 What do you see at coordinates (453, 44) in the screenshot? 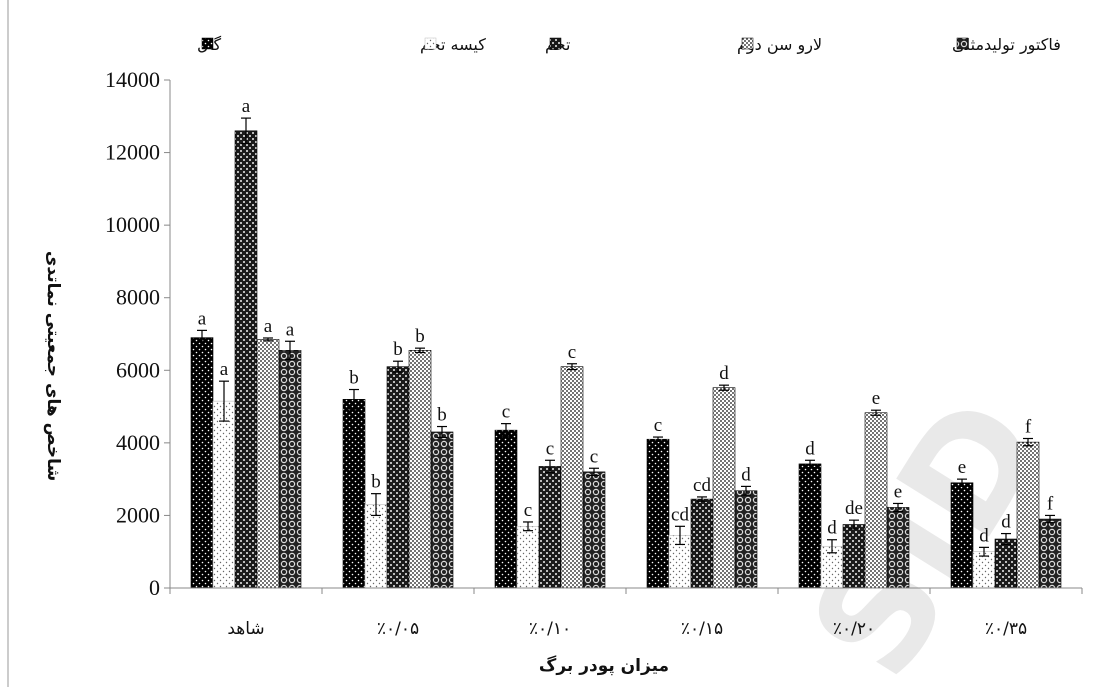
I see `legend-label: کیسه تخم` at bounding box center [453, 44].